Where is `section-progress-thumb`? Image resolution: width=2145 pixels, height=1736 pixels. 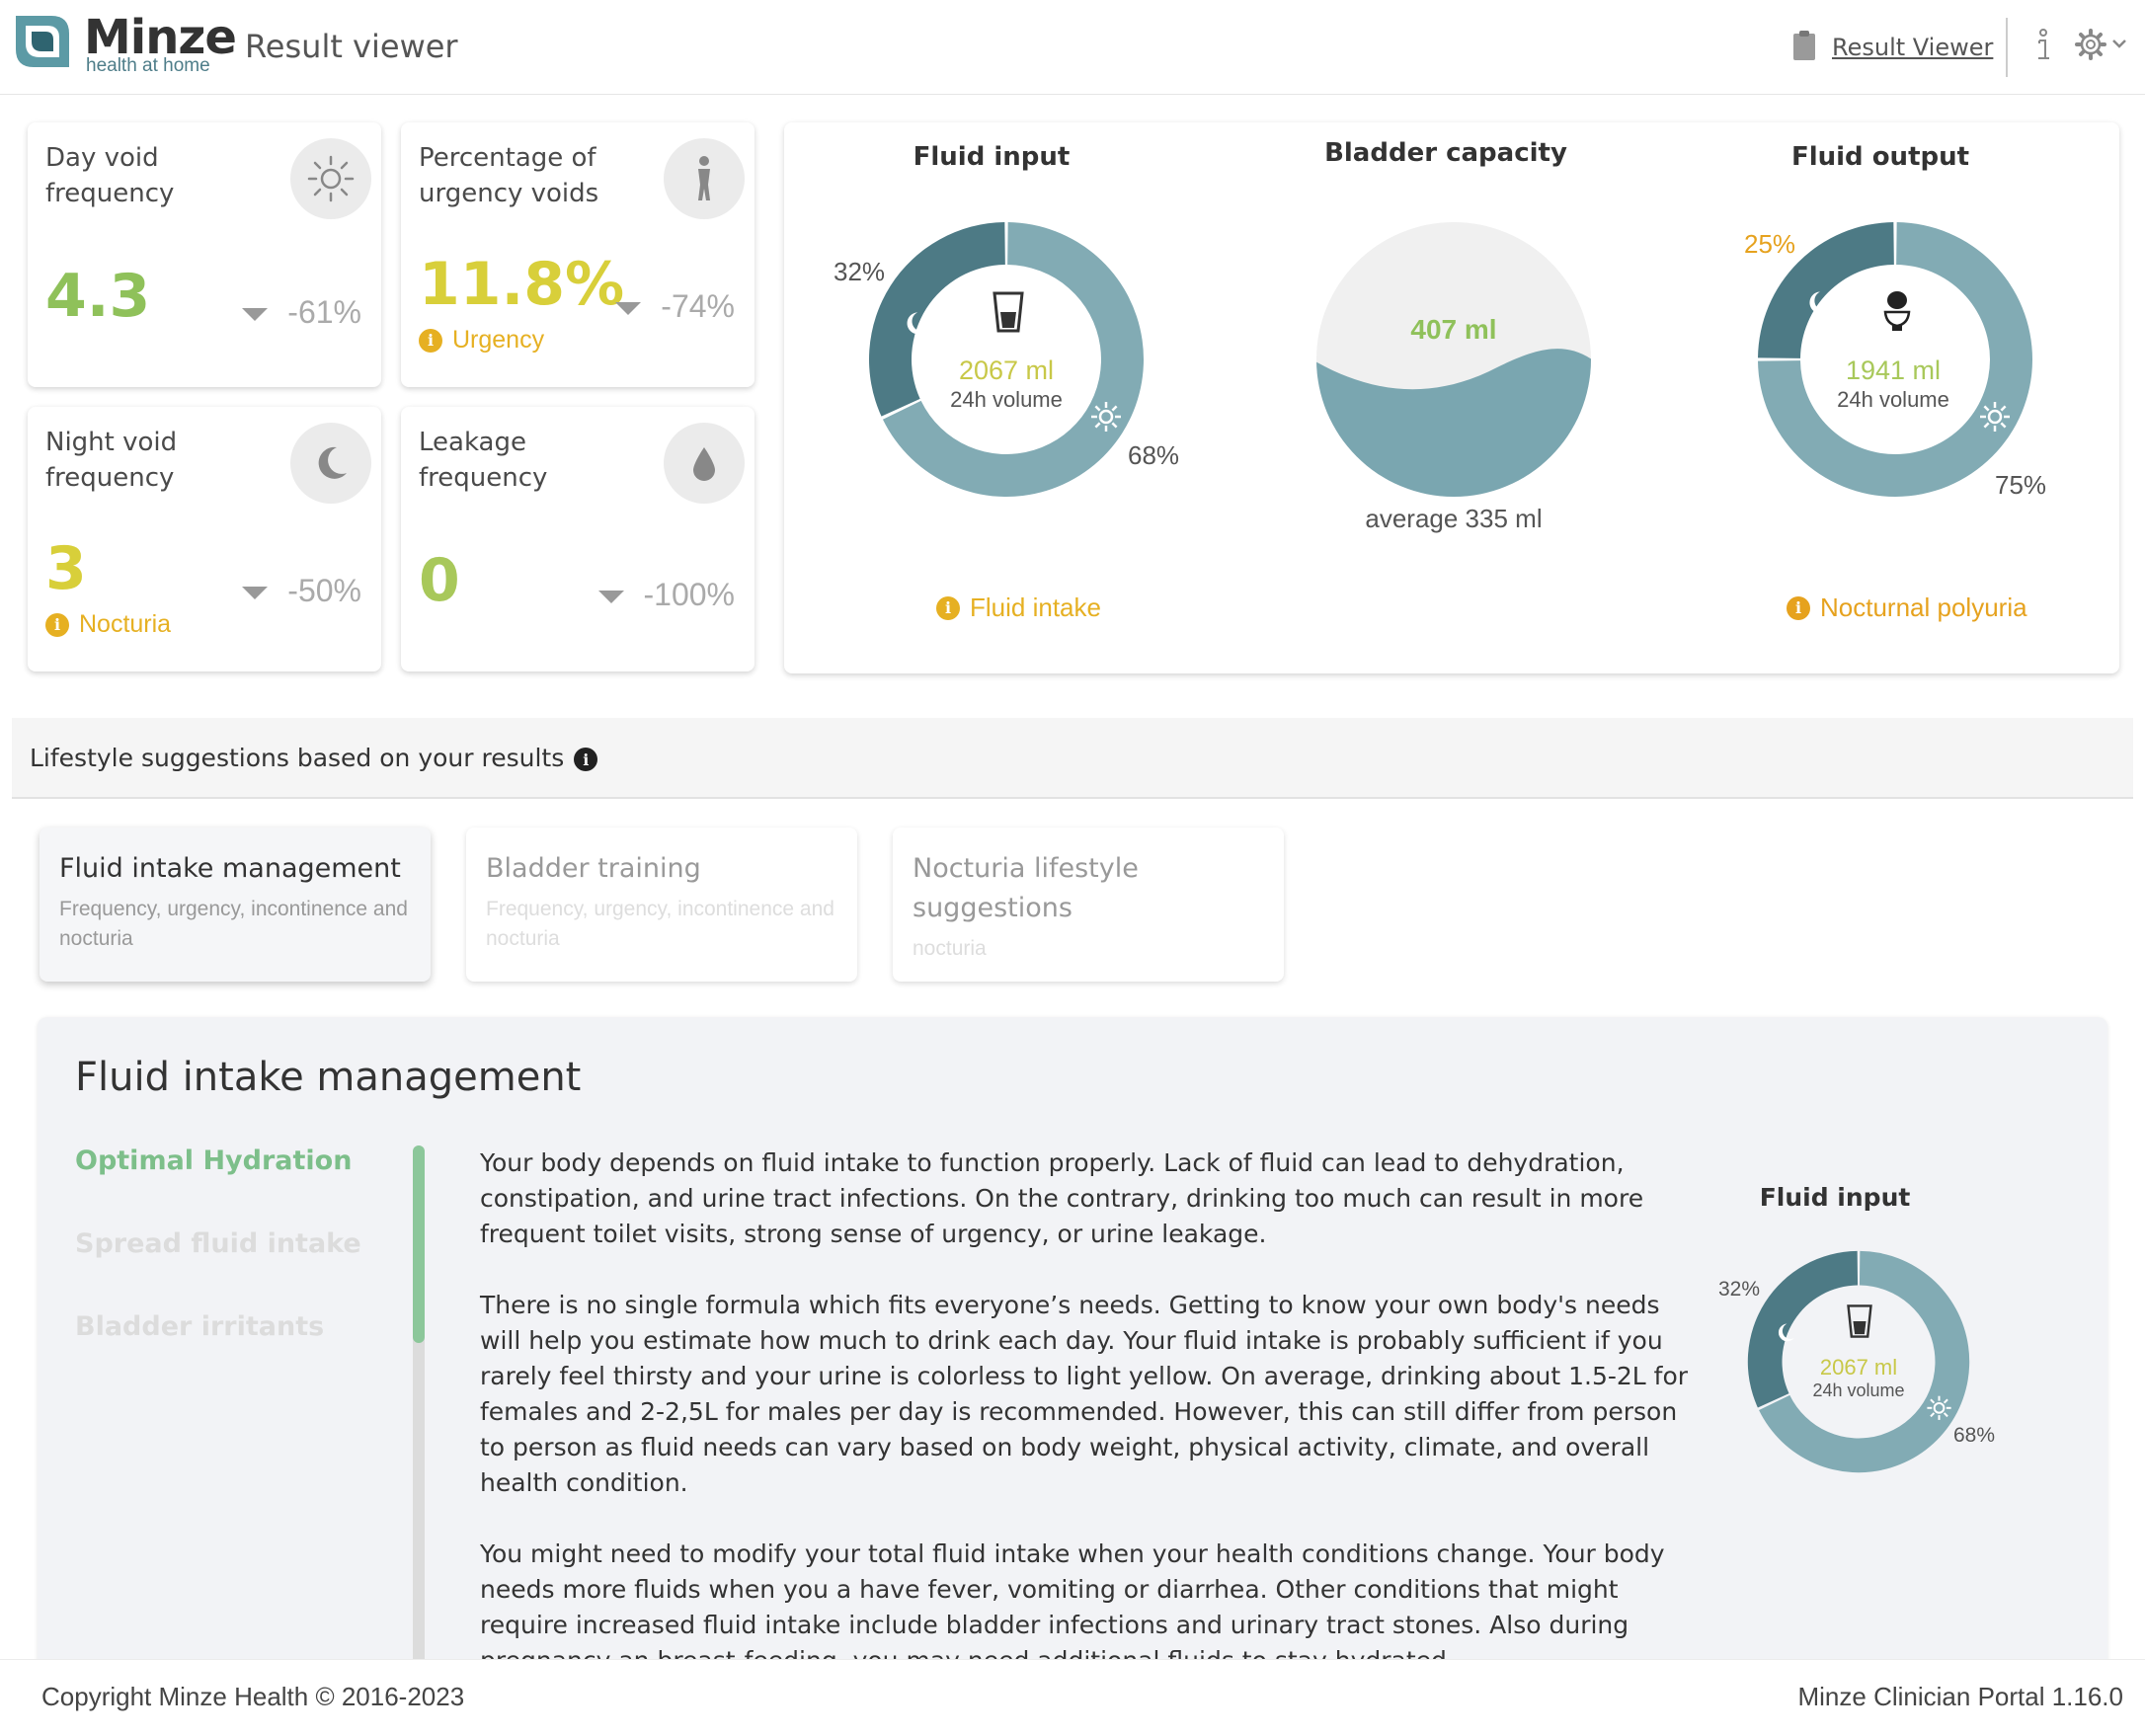
section-progress-thumb is located at coordinates (419, 1244).